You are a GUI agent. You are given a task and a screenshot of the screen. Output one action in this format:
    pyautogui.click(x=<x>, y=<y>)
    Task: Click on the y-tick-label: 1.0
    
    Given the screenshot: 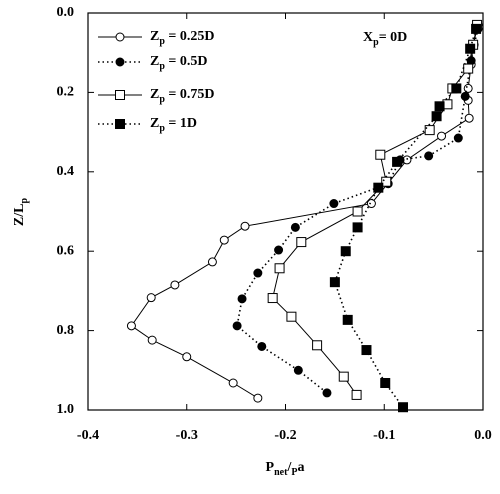 What is the action you would take?
    pyautogui.click(x=66, y=409)
    